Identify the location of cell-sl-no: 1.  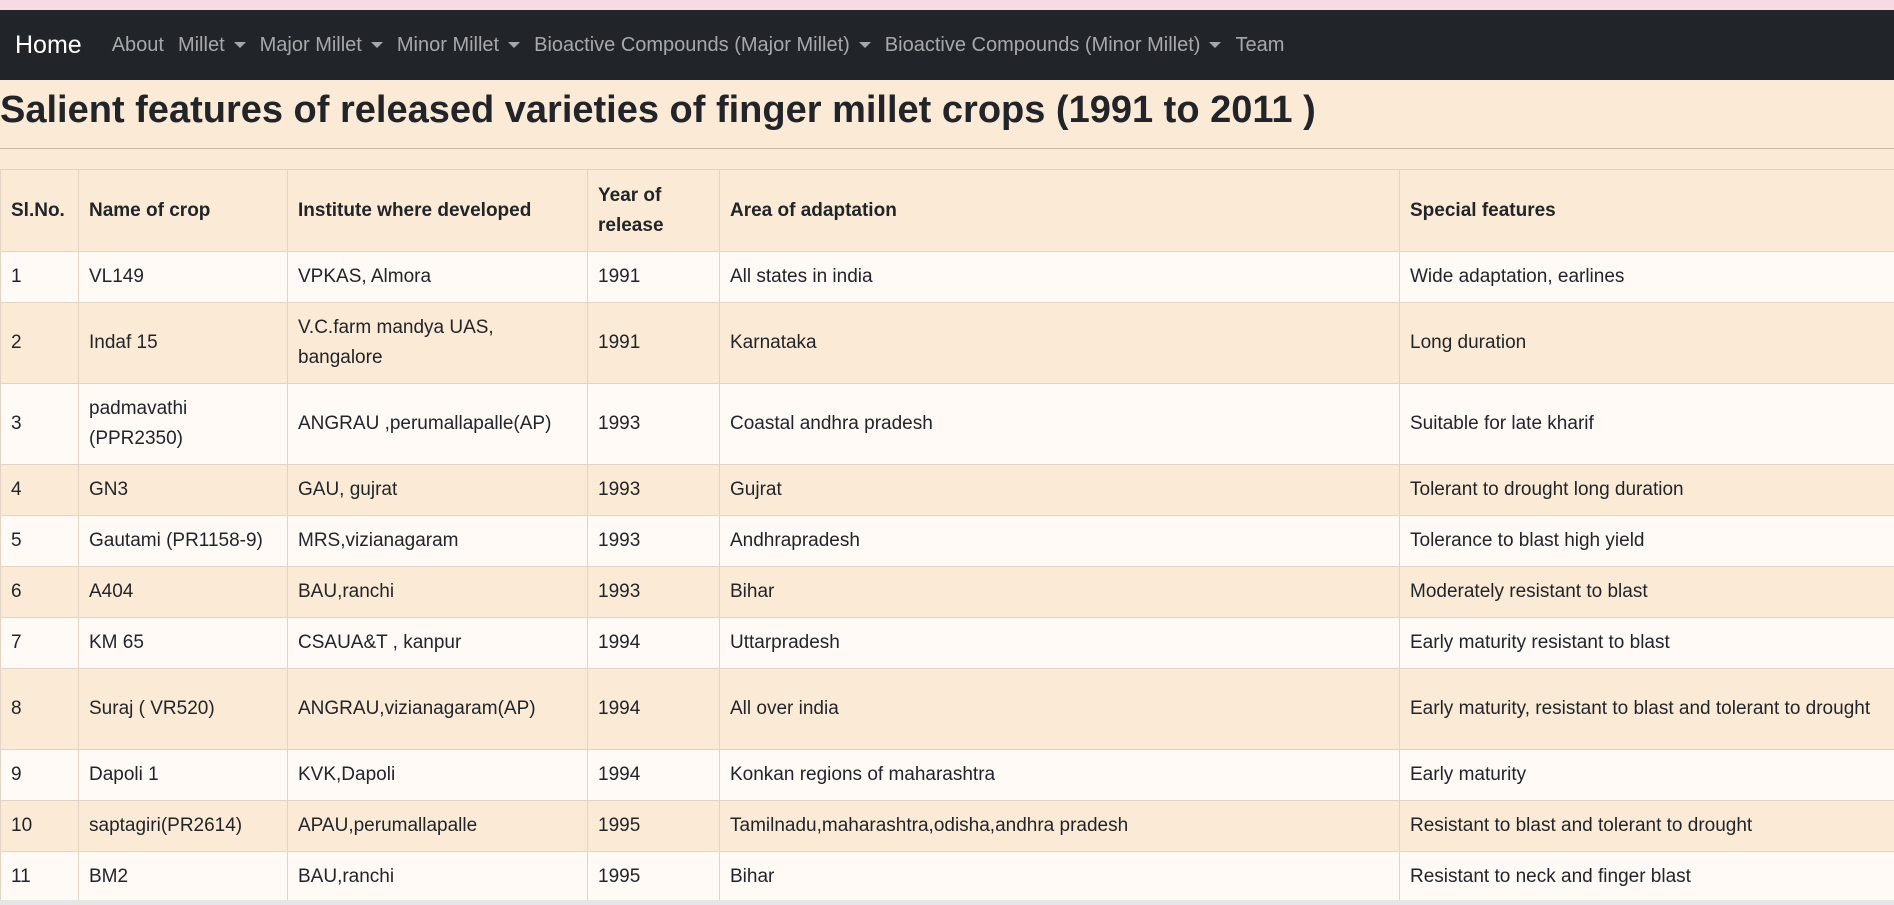
(39, 277).